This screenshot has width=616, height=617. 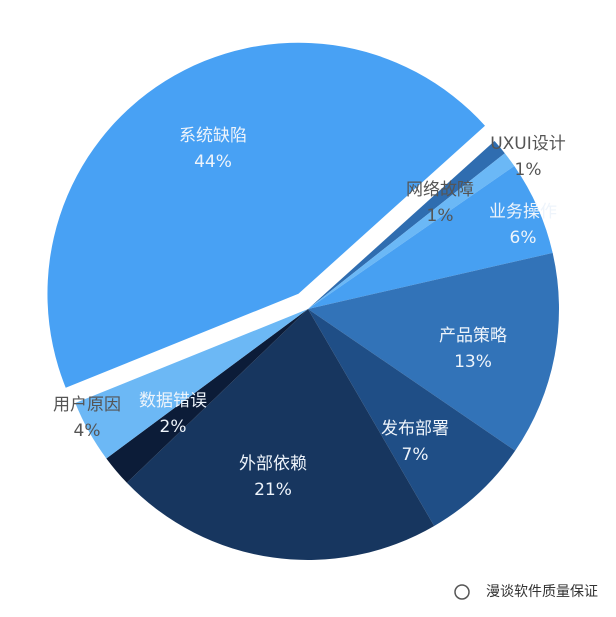 I want to click on slice-value-label: 13%, so click(x=473, y=362).